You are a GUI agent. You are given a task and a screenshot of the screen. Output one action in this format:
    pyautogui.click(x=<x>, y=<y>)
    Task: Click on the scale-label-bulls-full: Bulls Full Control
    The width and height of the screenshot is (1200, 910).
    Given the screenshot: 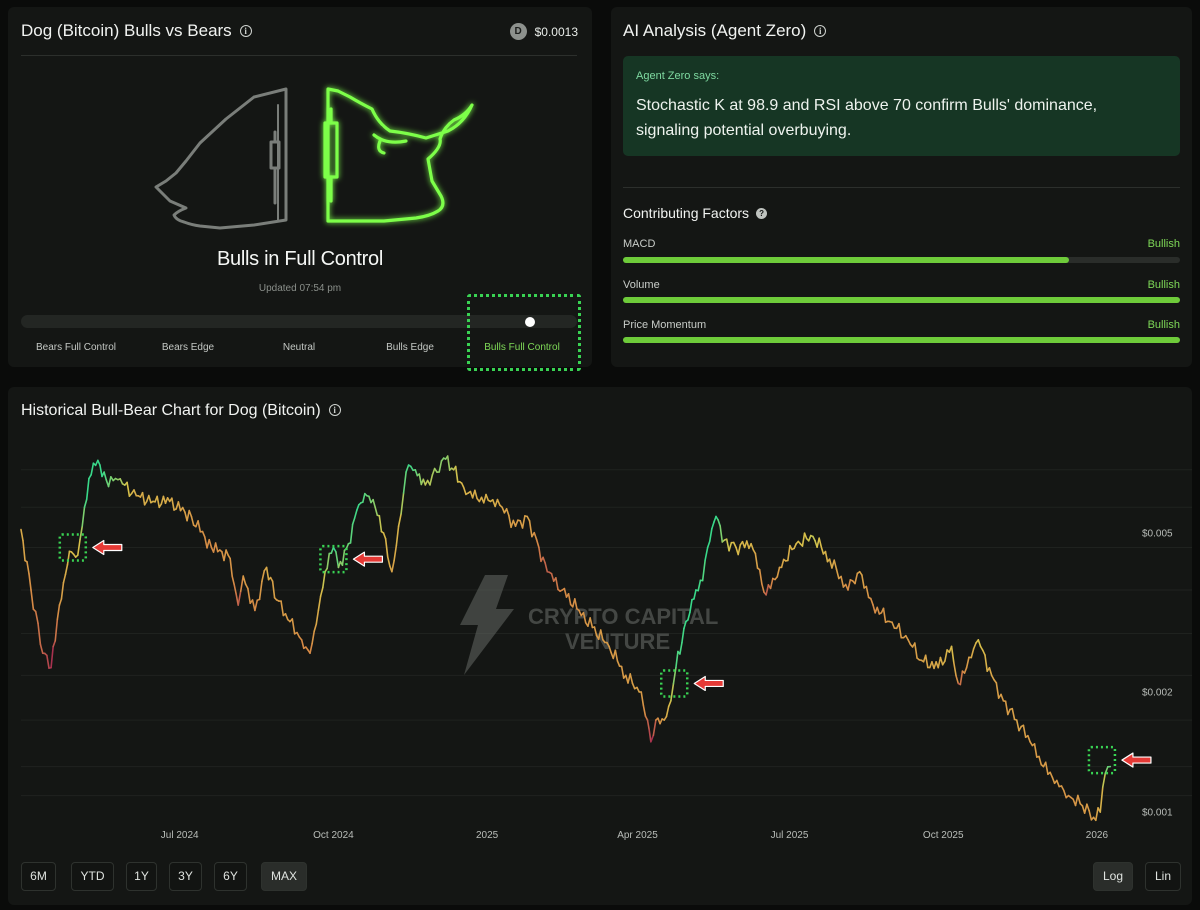 What is the action you would take?
    pyautogui.click(x=522, y=347)
    